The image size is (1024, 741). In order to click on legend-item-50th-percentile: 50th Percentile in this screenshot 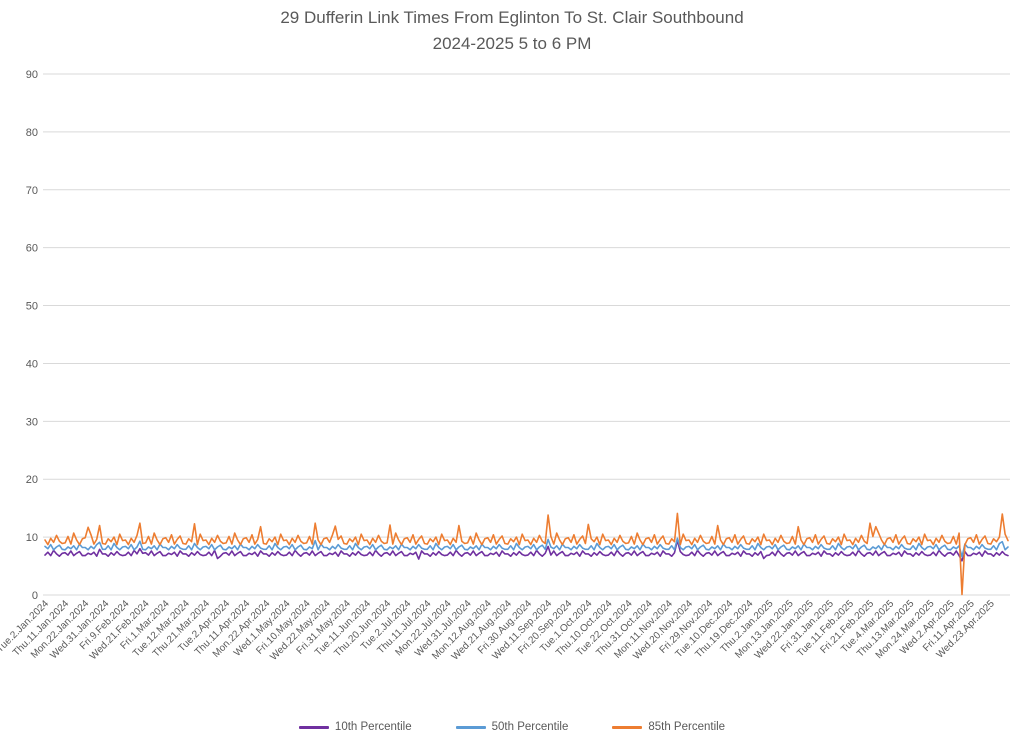, I will do `click(512, 727)`.